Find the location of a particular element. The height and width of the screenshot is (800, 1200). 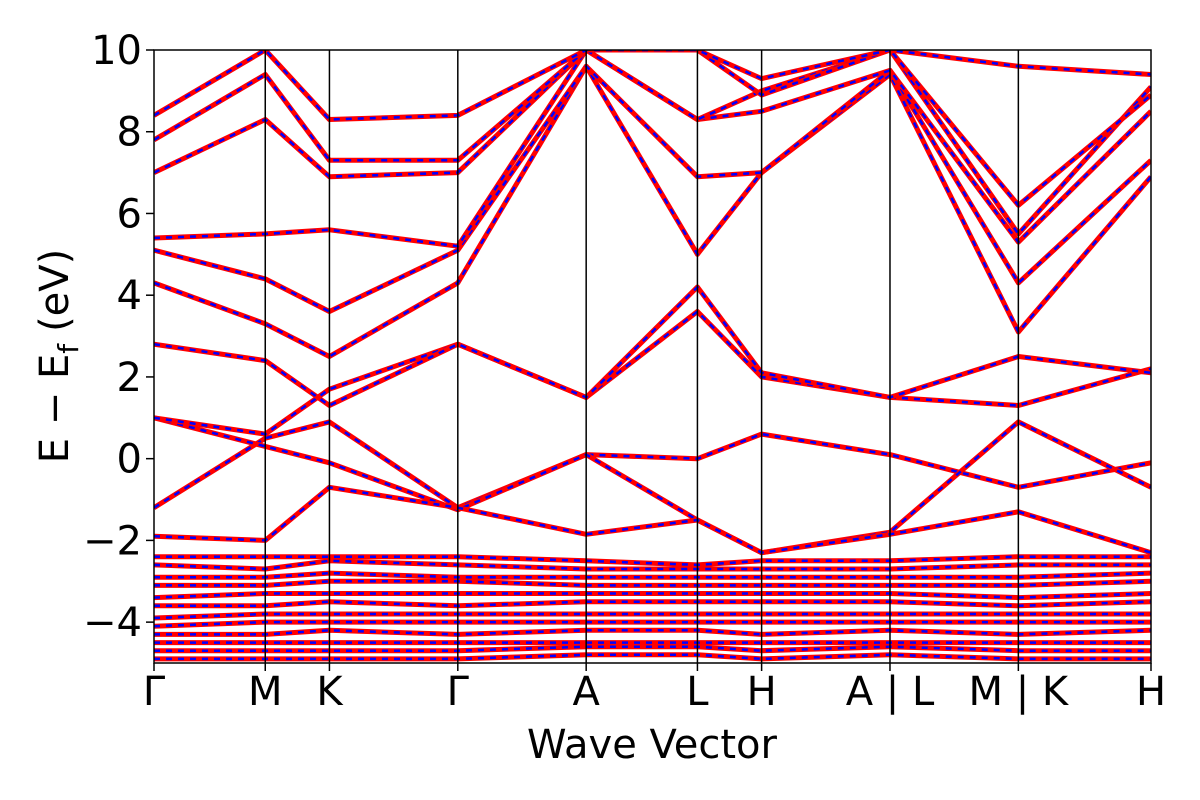

x-axis-label: Wave Vector is located at coordinates (652, 745).